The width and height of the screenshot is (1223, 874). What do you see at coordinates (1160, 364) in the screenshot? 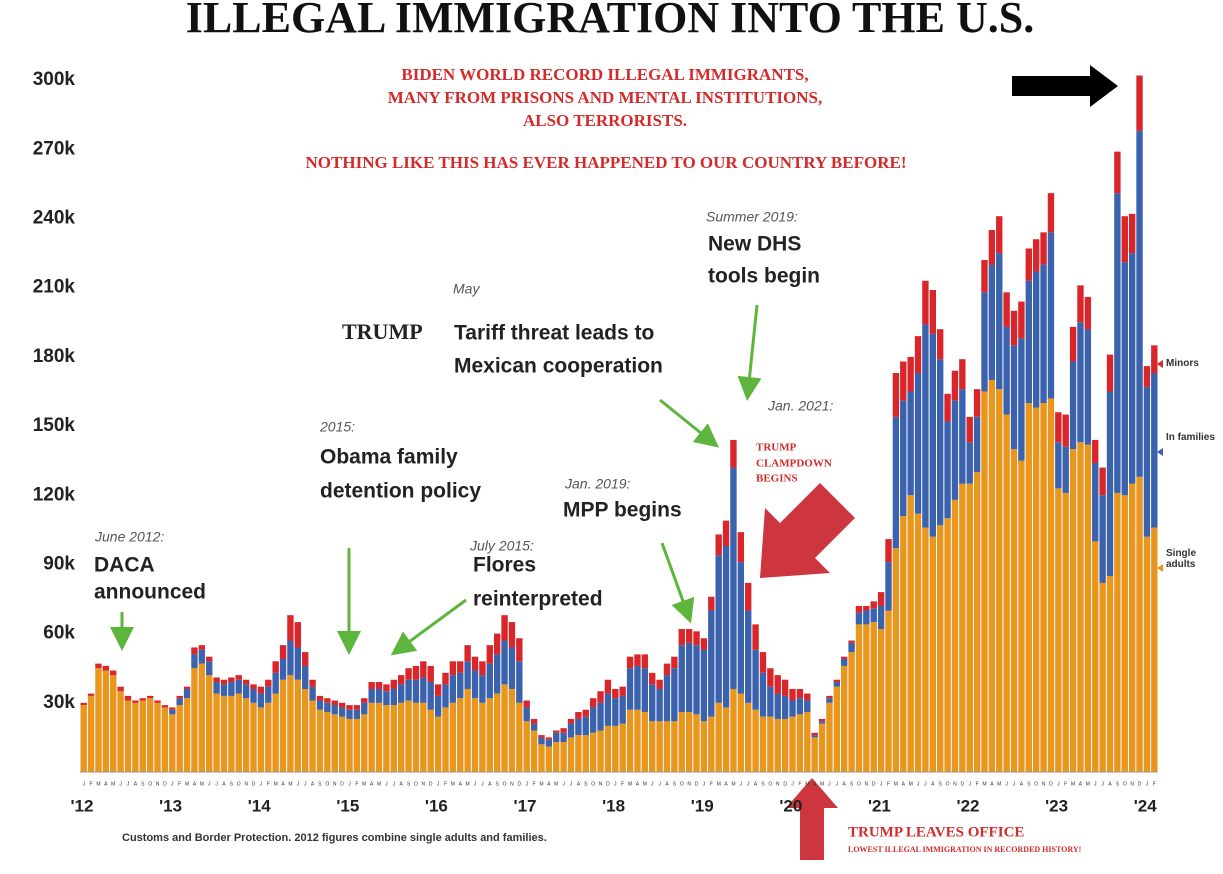
I see `legend-swatch` at bounding box center [1160, 364].